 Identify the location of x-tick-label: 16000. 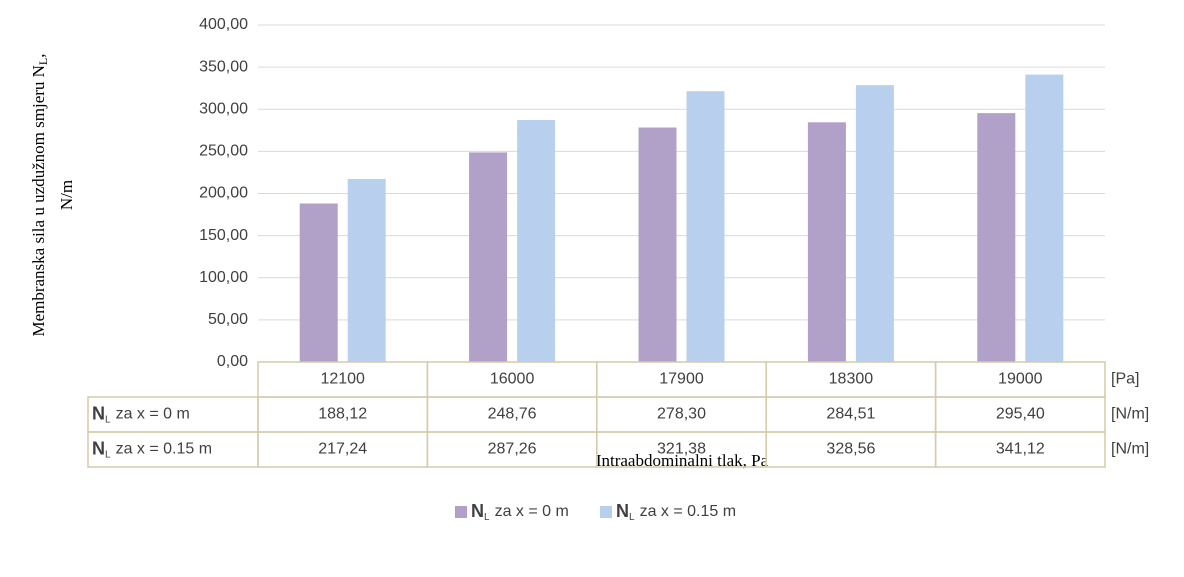
(512, 379).